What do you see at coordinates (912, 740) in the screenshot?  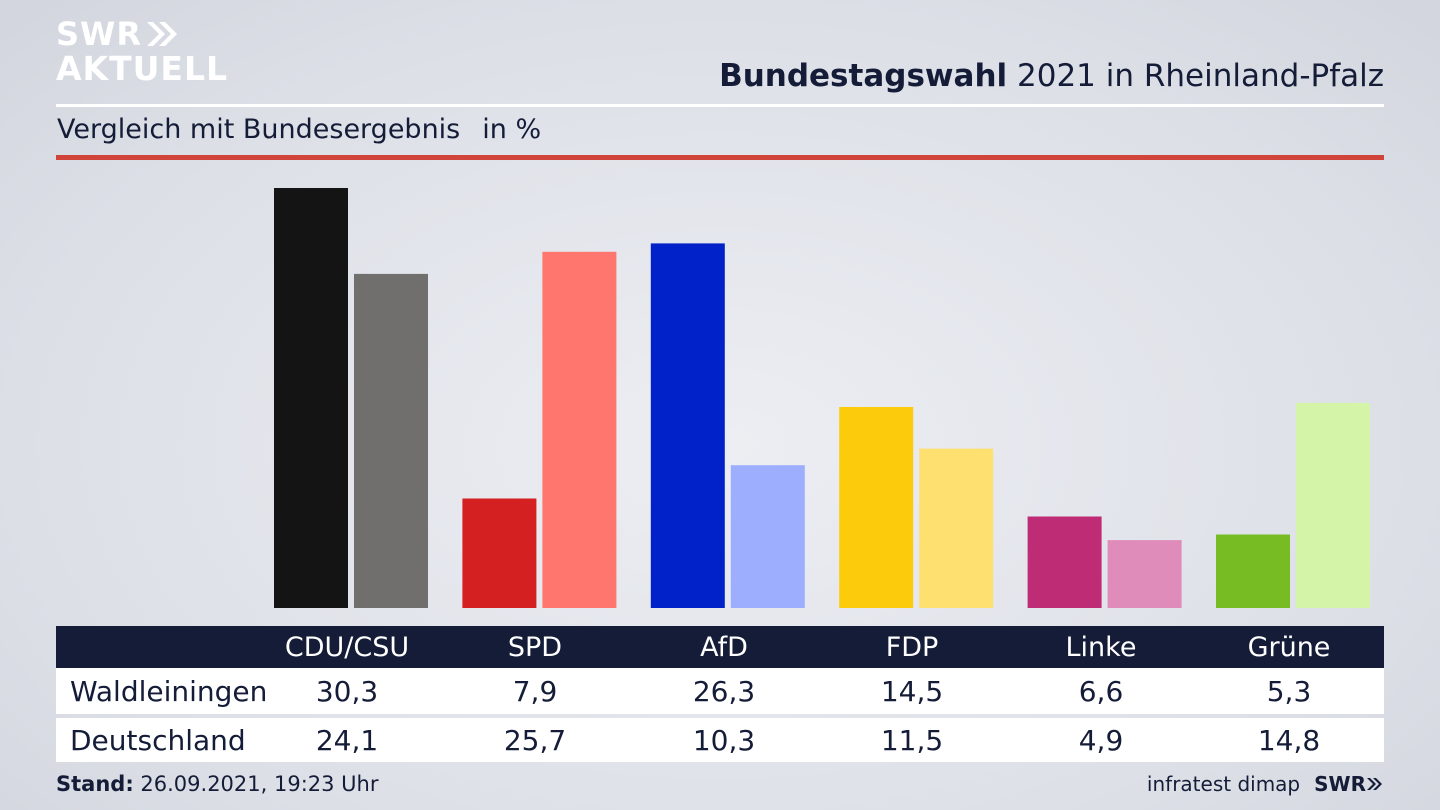 I see `value-cell: 11,5` at bounding box center [912, 740].